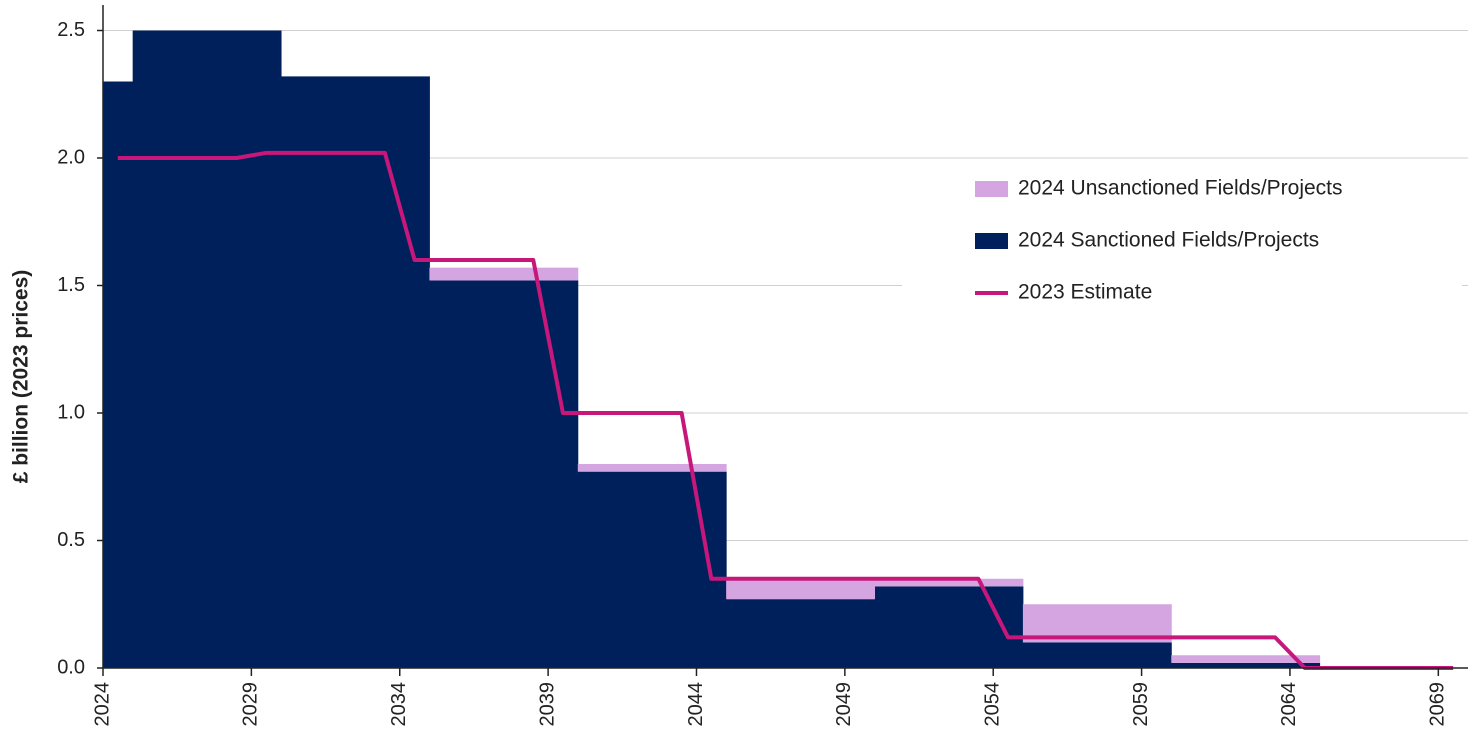 This screenshot has width=1470, height=747. I want to click on x-tick-label: 2069, so click(1438, 704).